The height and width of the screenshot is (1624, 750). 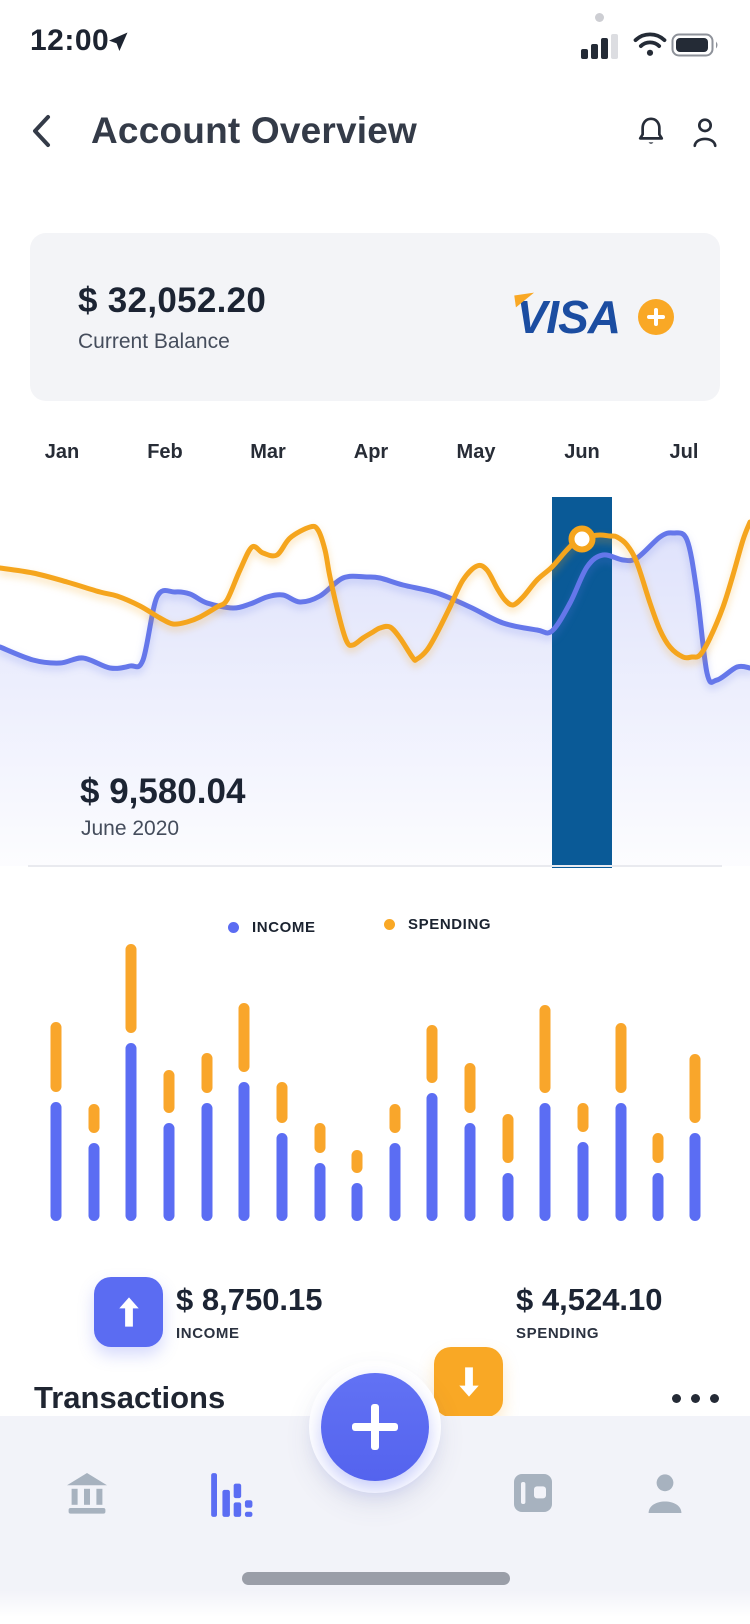 I want to click on arrow-up-icon, so click(x=128, y=1312).